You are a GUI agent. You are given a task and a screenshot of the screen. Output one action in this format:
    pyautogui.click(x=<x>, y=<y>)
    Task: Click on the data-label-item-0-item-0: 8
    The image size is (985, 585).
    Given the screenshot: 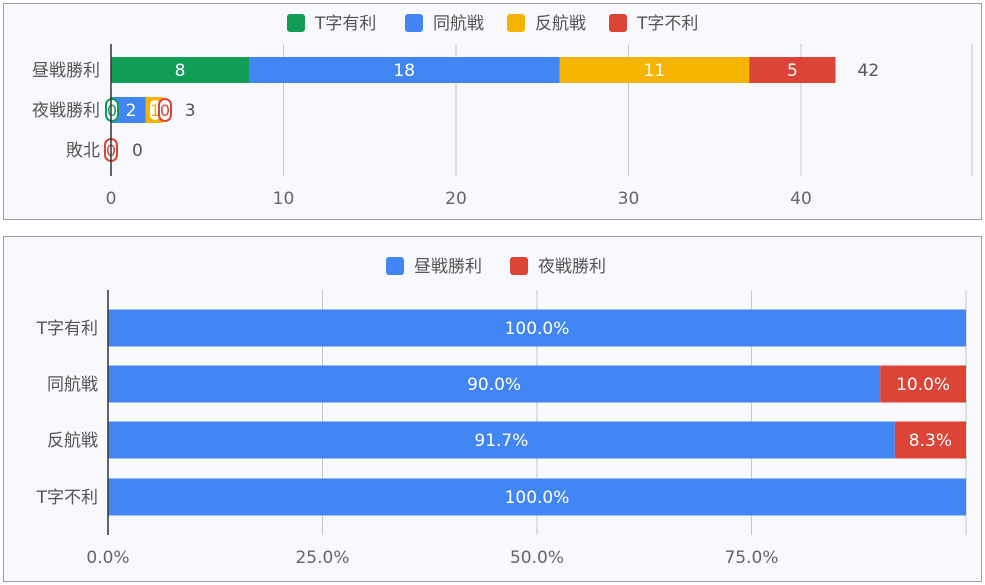 What is the action you would take?
    pyautogui.click(x=180, y=71)
    